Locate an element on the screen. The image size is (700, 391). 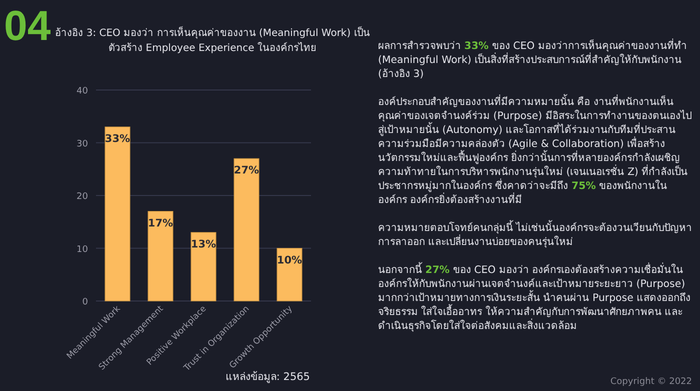
text: Copyright © 2022 is located at coordinates (651, 382).